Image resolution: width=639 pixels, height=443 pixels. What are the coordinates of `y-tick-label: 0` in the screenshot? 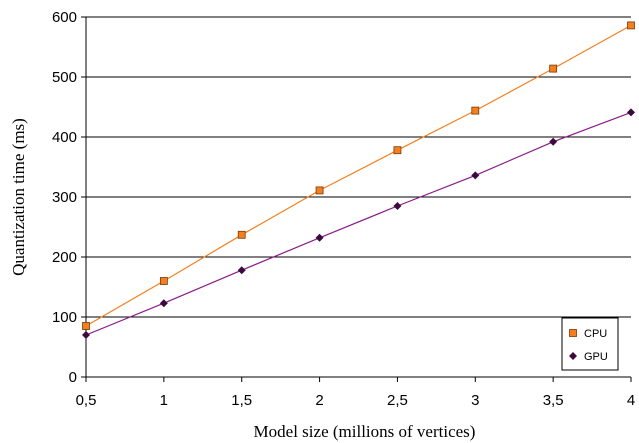 It's located at (73, 377).